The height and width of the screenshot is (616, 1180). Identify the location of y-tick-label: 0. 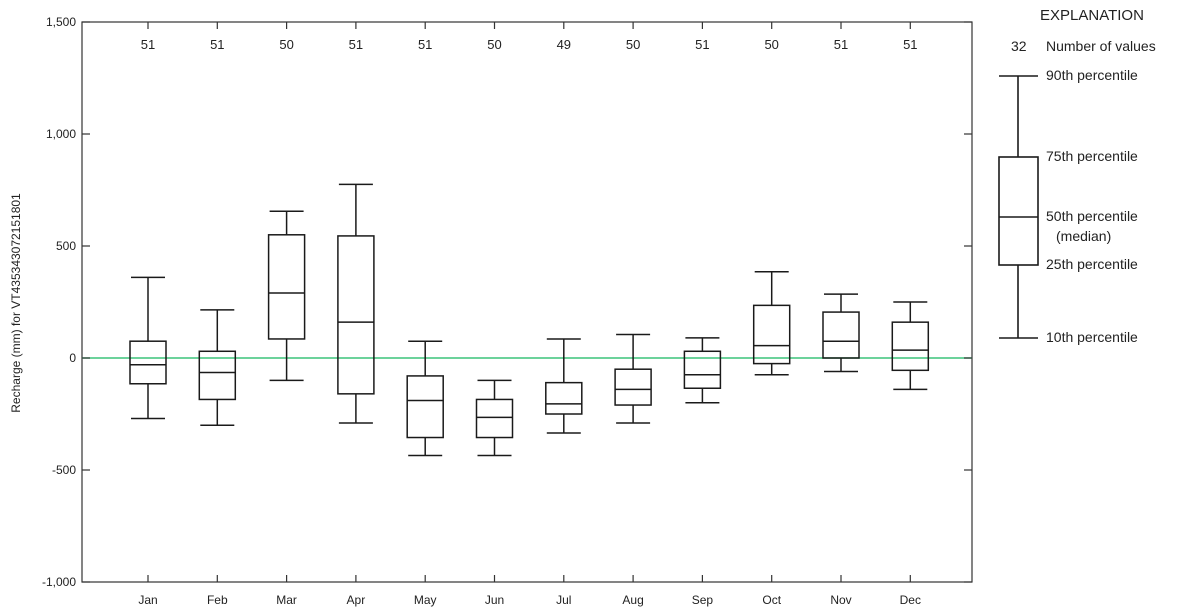
(72, 358).